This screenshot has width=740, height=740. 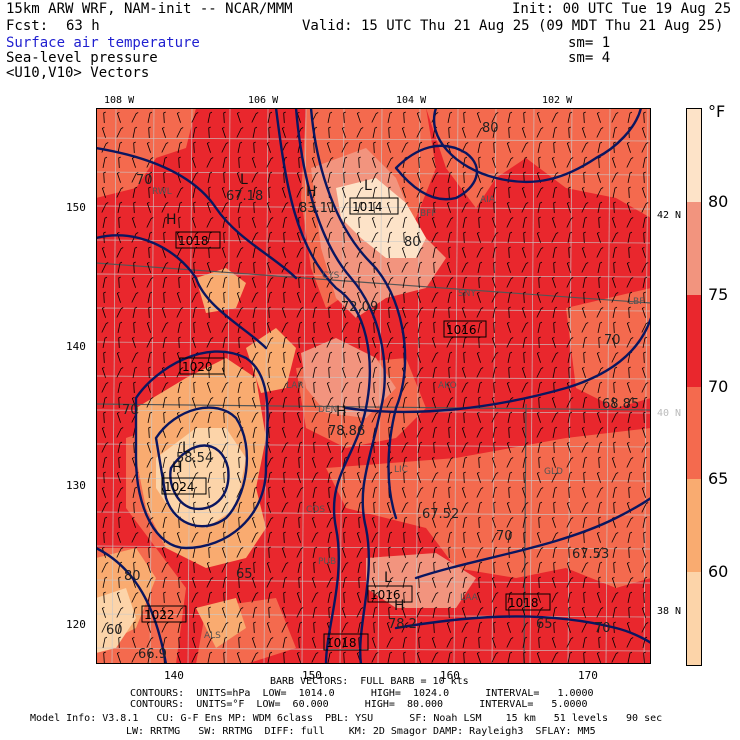 What do you see at coordinates (557, 100) in the screenshot?
I see `lon-label: 102 W` at bounding box center [557, 100].